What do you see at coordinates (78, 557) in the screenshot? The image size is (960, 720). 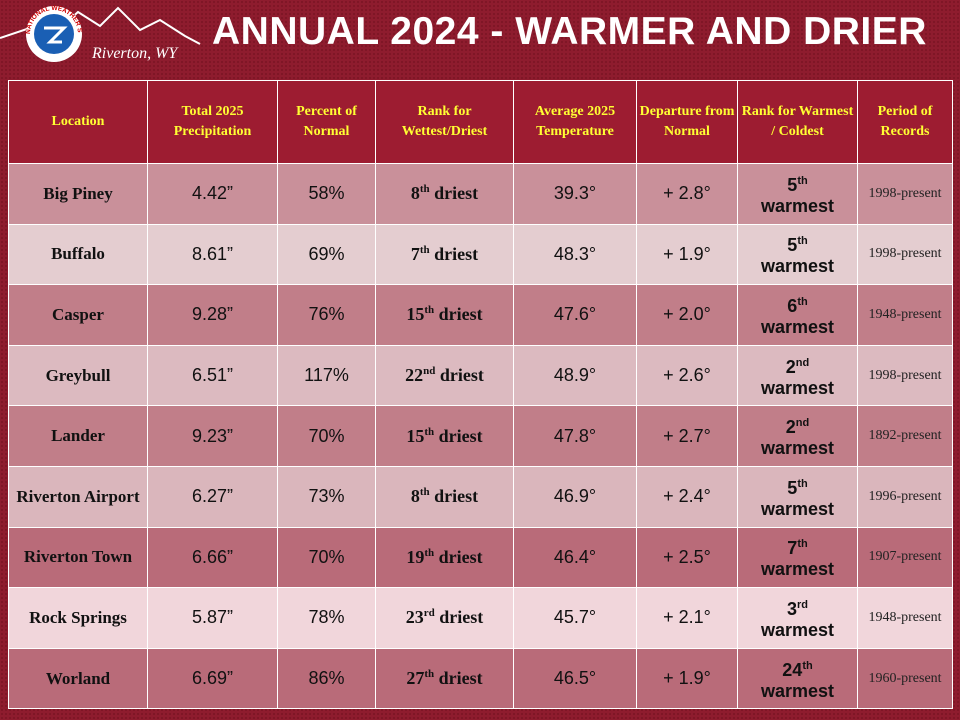 I see `location-cell: Riverton Town` at bounding box center [78, 557].